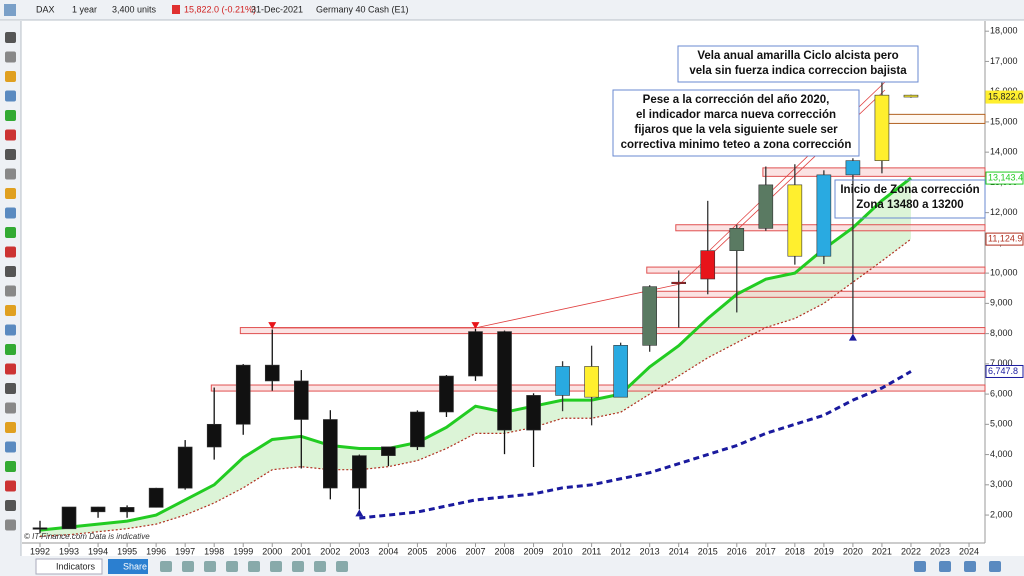 The image size is (1024, 576). I want to click on x-tick-label: 1994, so click(98, 551).